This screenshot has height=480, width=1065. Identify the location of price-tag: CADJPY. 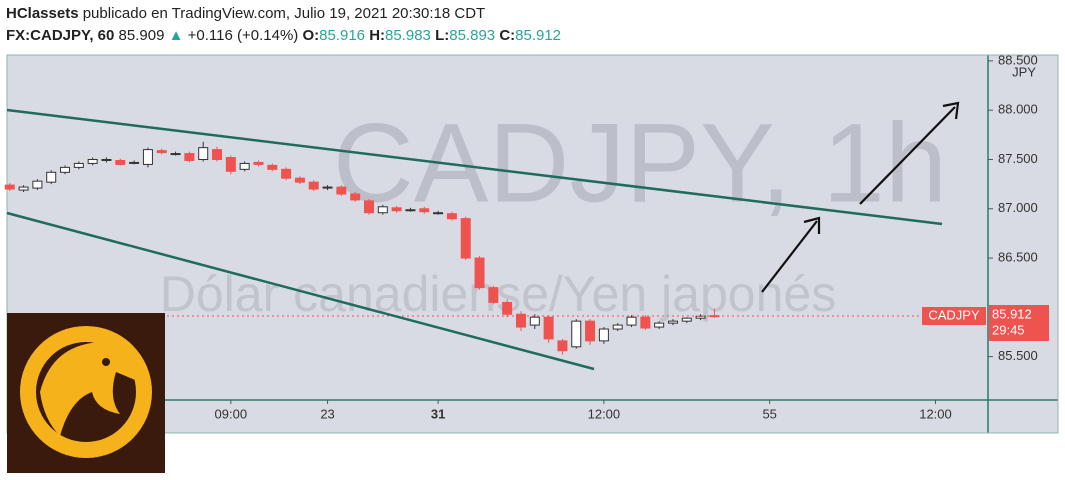
(954, 314).